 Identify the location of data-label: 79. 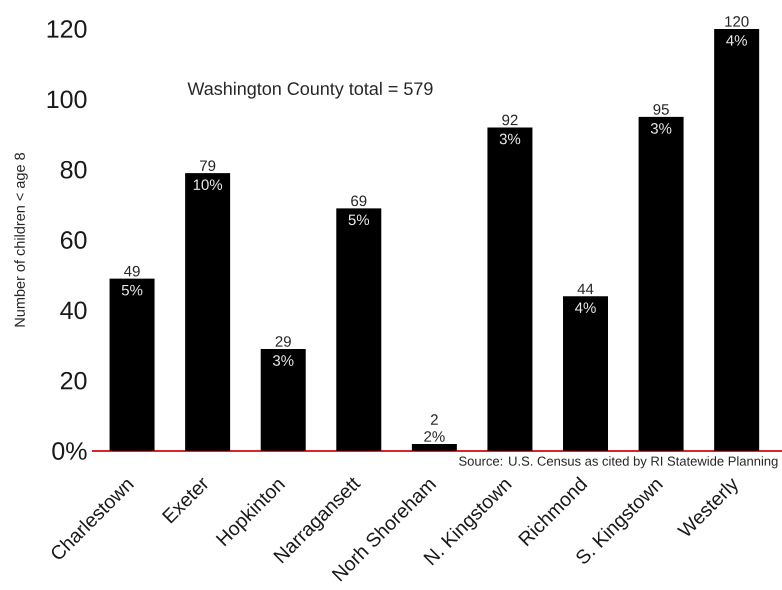
(208, 165).